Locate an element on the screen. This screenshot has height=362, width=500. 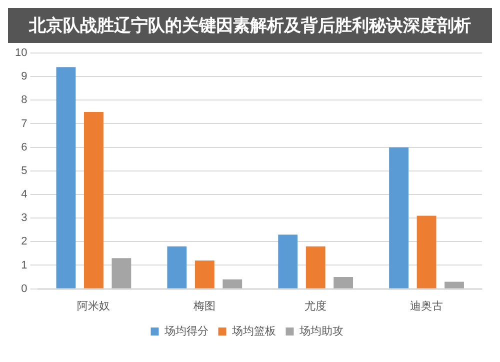
x-tick-label: 迪奥古 is located at coordinates (427, 305).